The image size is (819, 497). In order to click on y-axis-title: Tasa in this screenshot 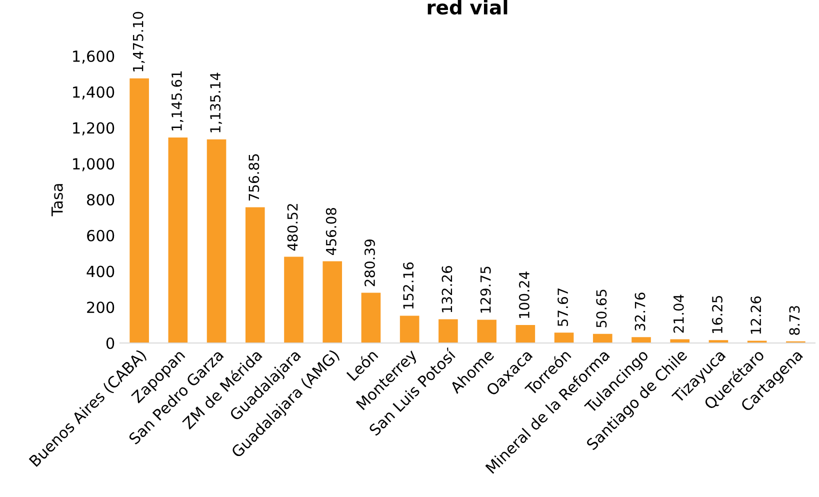, I will do `click(57, 200)`.